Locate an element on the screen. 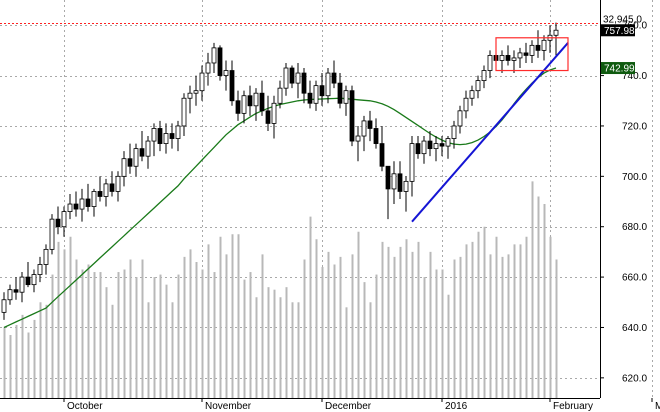 This screenshot has width=660, height=412. y-tick-label: 660.0 is located at coordinates (634, 278).